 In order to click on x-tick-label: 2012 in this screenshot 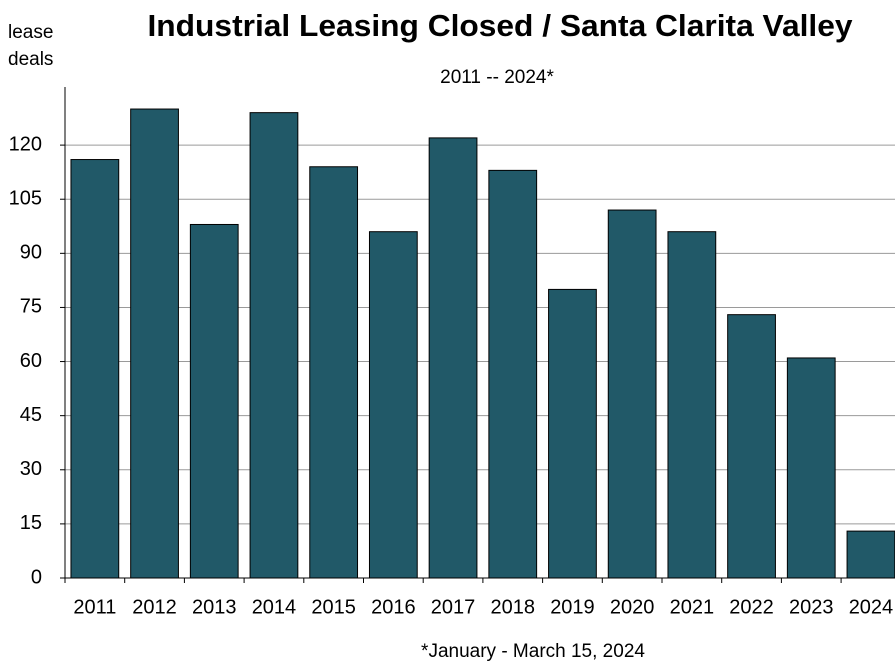, I will do `click(154, 607)`.